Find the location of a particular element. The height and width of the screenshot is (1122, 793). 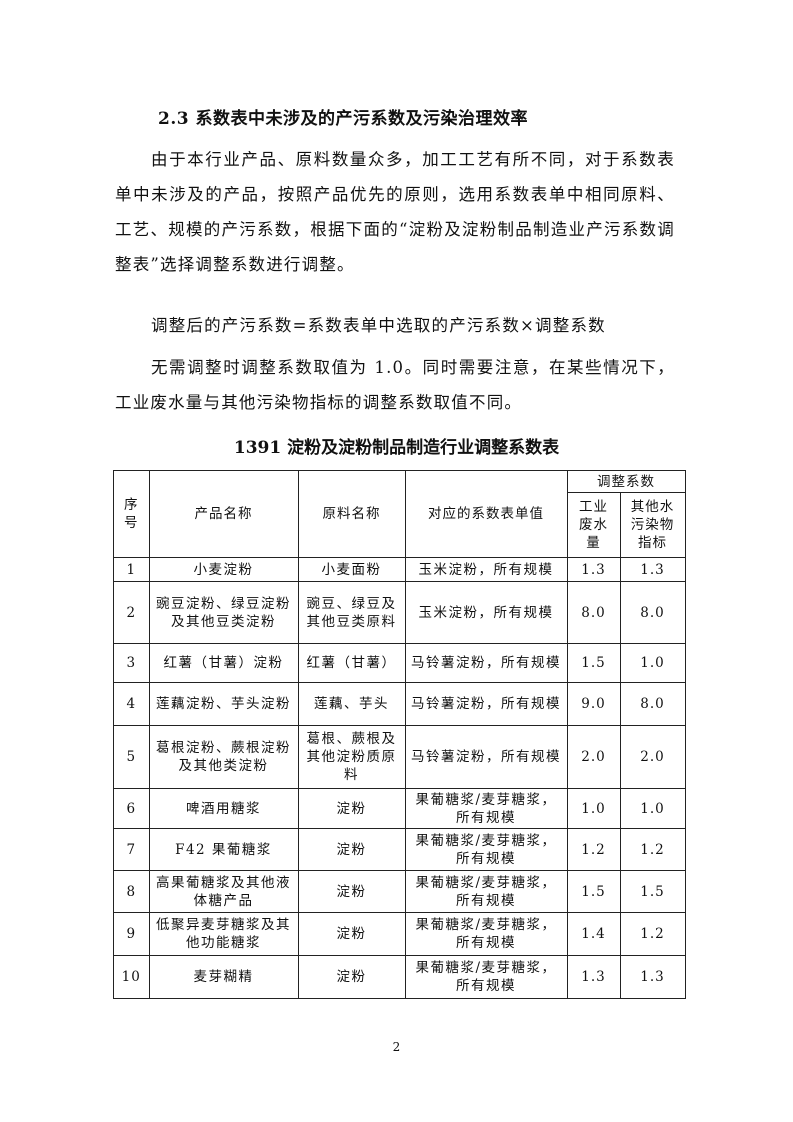

cell-wastewater: 1.0 is located at coordinates (593, 808).